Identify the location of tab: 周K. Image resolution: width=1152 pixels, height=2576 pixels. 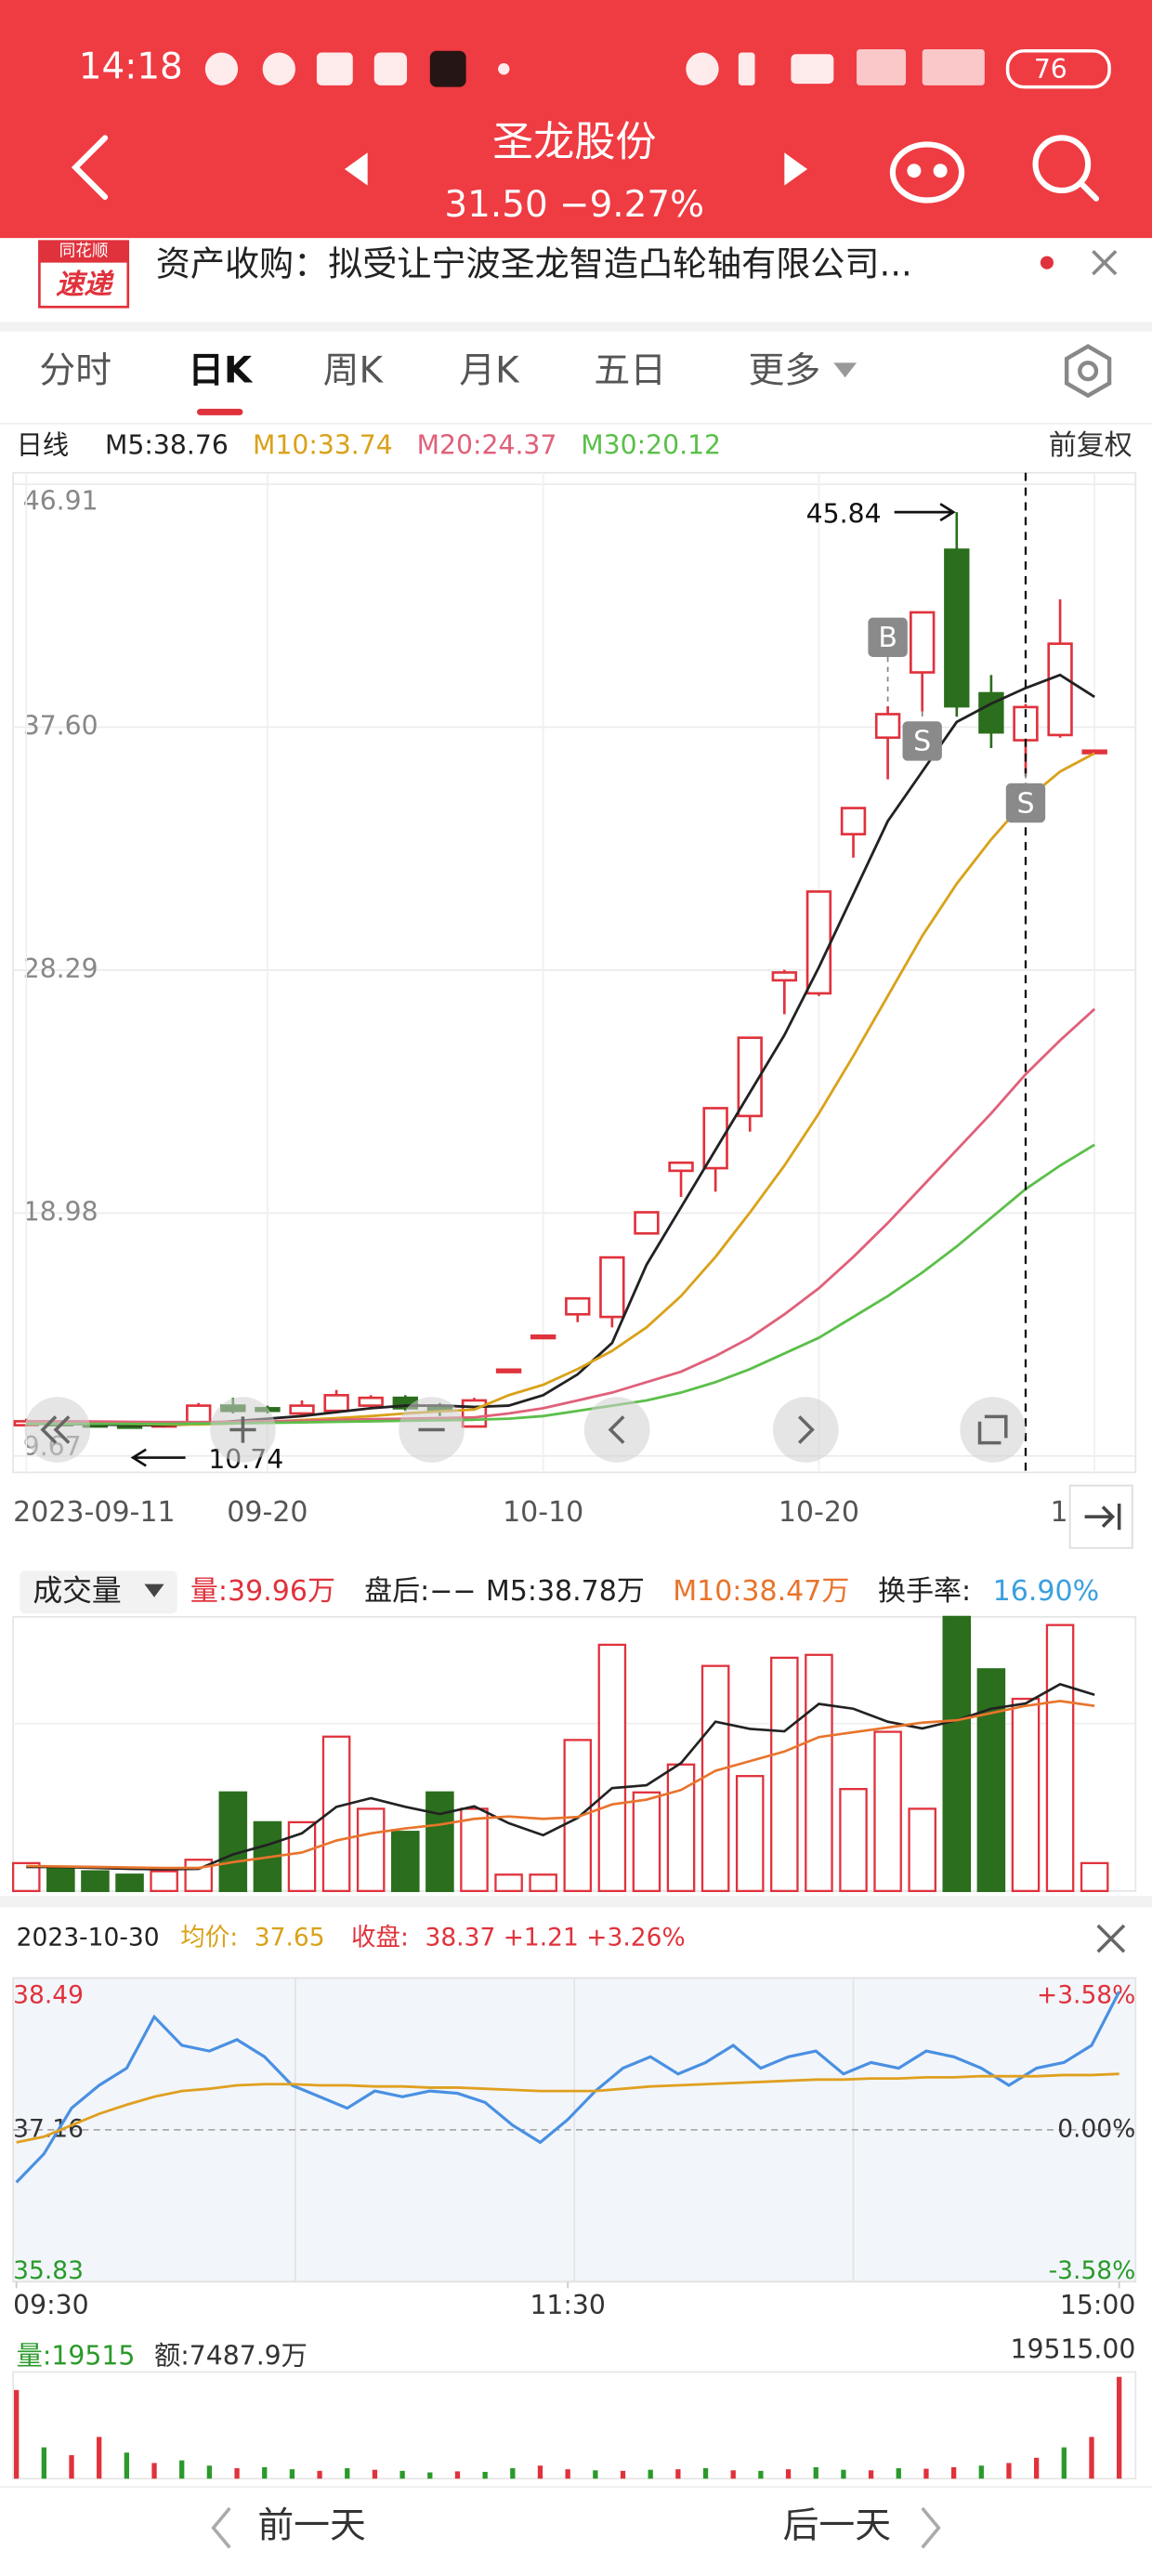
(354, 370).